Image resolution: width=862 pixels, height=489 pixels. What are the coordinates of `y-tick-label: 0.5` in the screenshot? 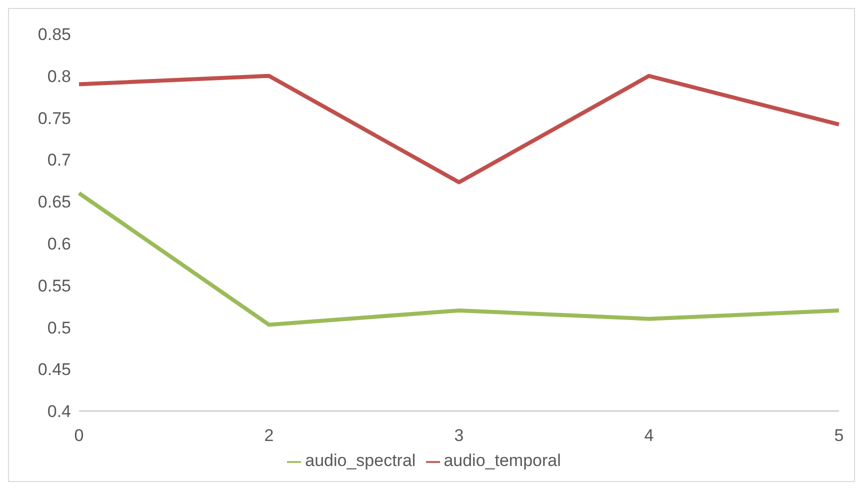 It's located at (59, 328).